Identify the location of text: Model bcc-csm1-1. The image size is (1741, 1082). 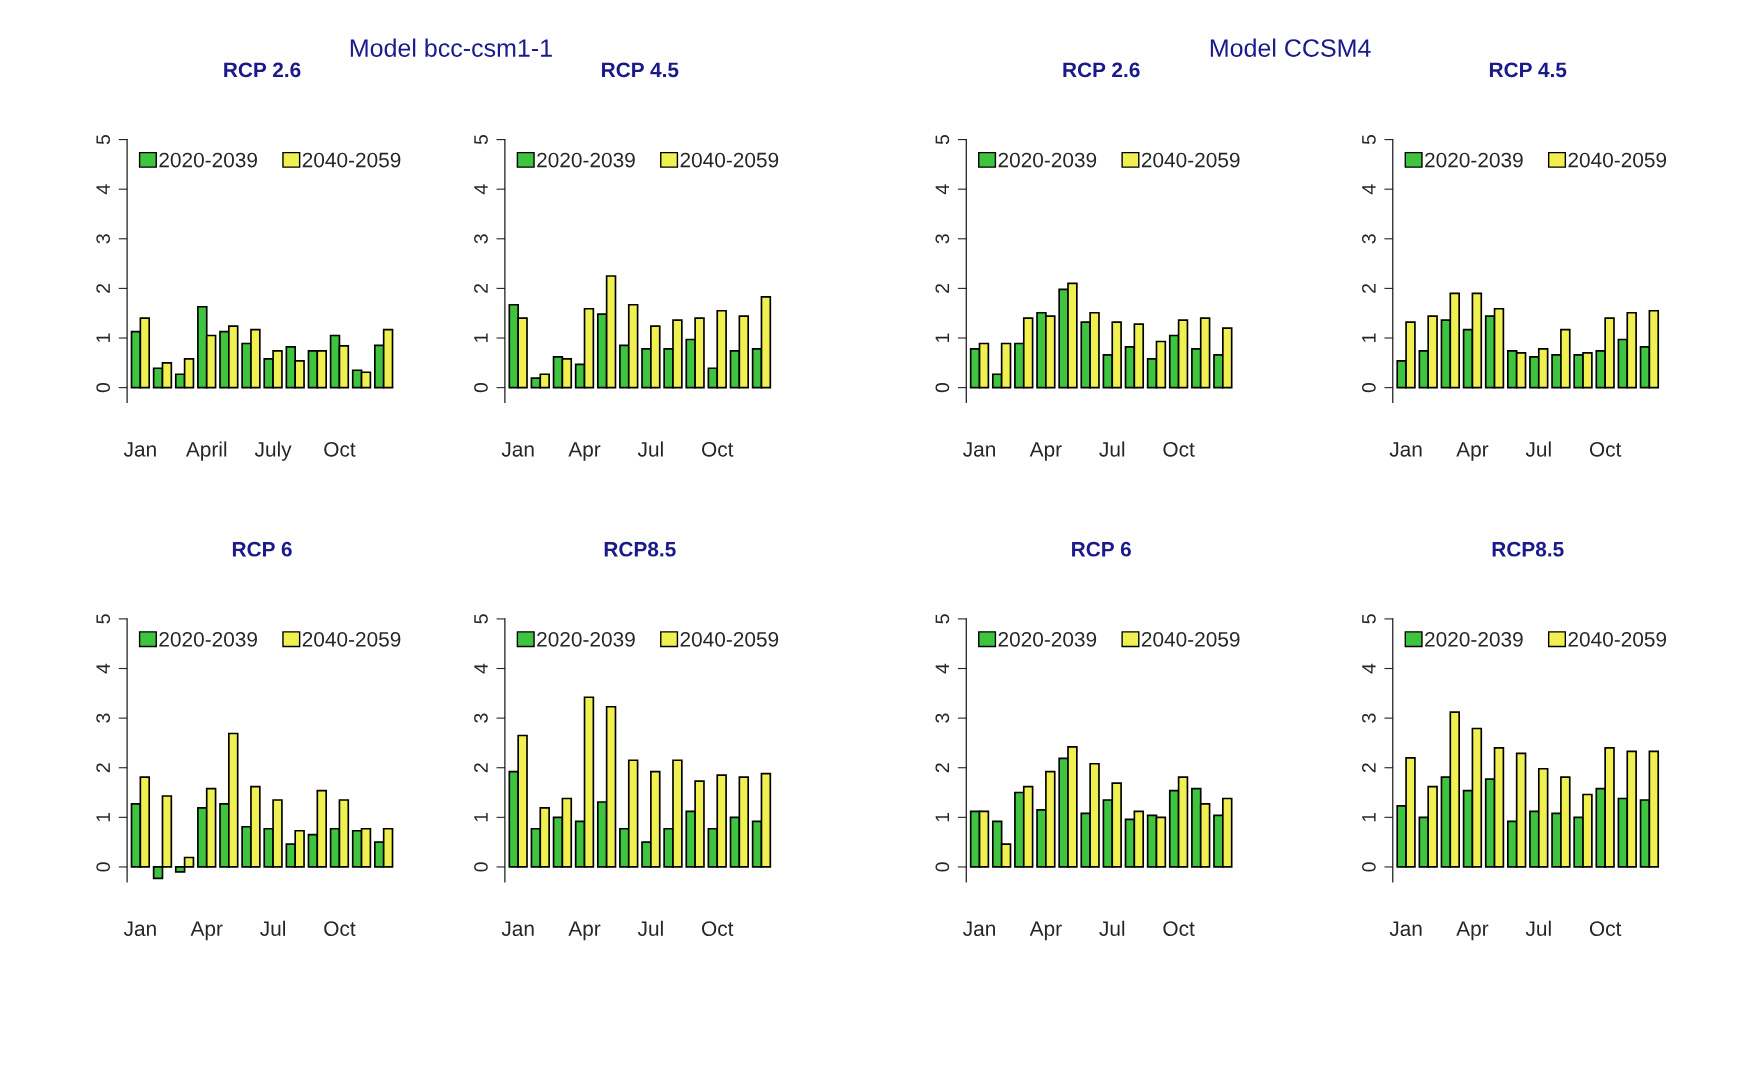
(451, 47).